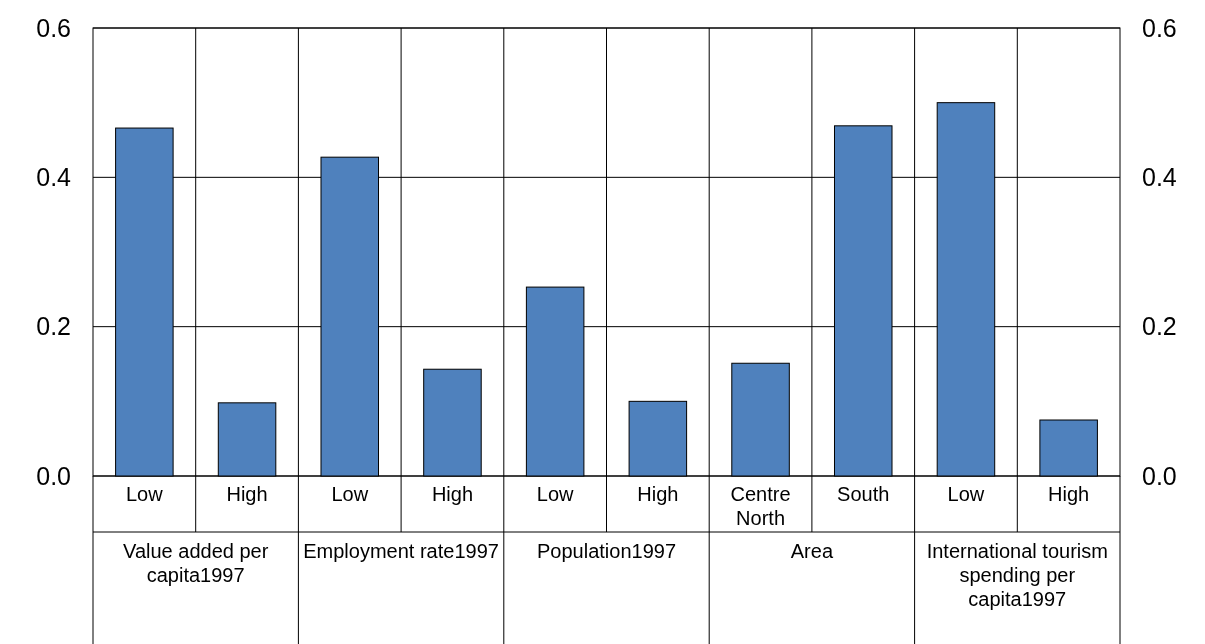 The image size is (1205, 644). Describe the element at coordinates (401, 551) in the screenshot. I see `text: Employment rate1997` at that location.